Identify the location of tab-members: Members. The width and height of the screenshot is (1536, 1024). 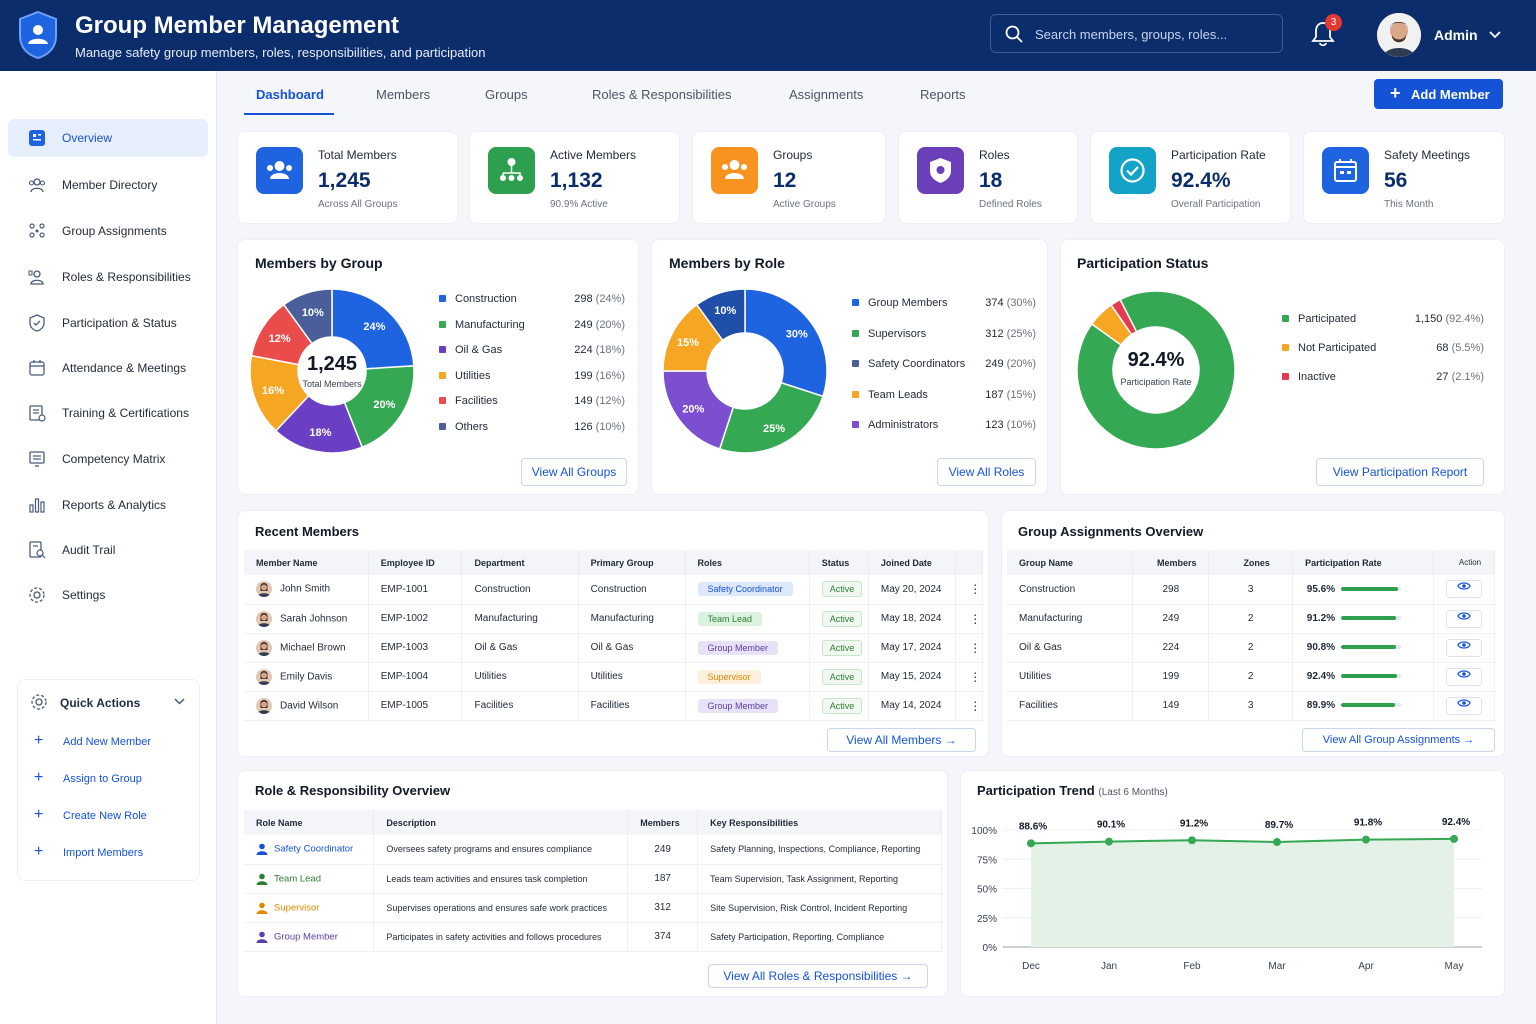
(403, 94).